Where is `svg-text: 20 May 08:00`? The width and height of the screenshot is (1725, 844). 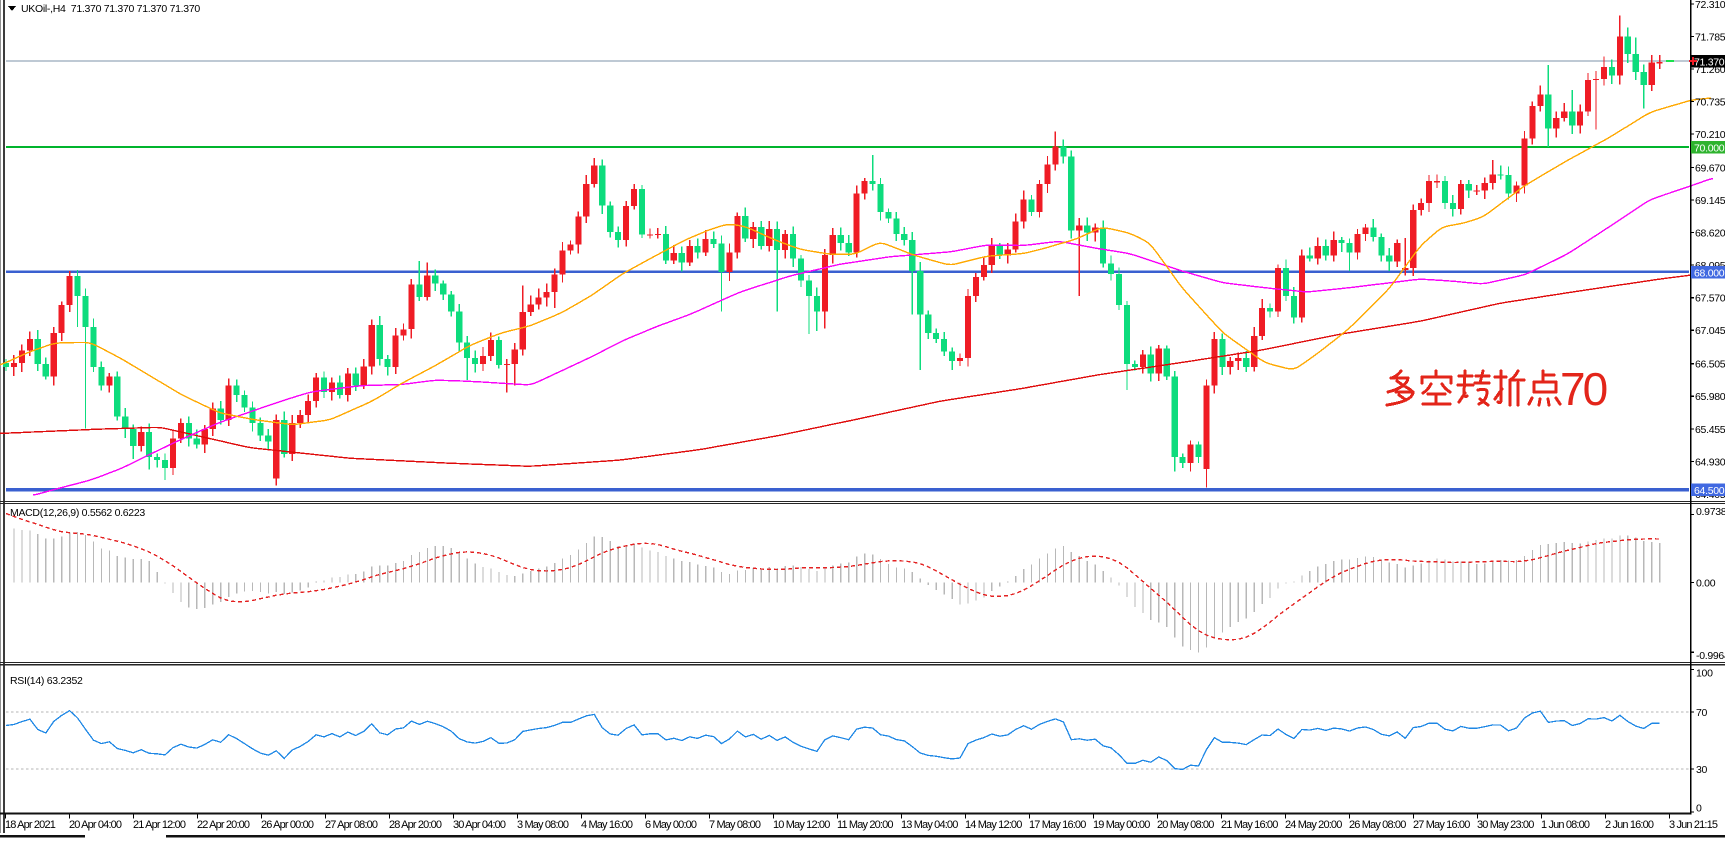
svg-text: 20 May 08:00 is located at coordinates (1185, 825).